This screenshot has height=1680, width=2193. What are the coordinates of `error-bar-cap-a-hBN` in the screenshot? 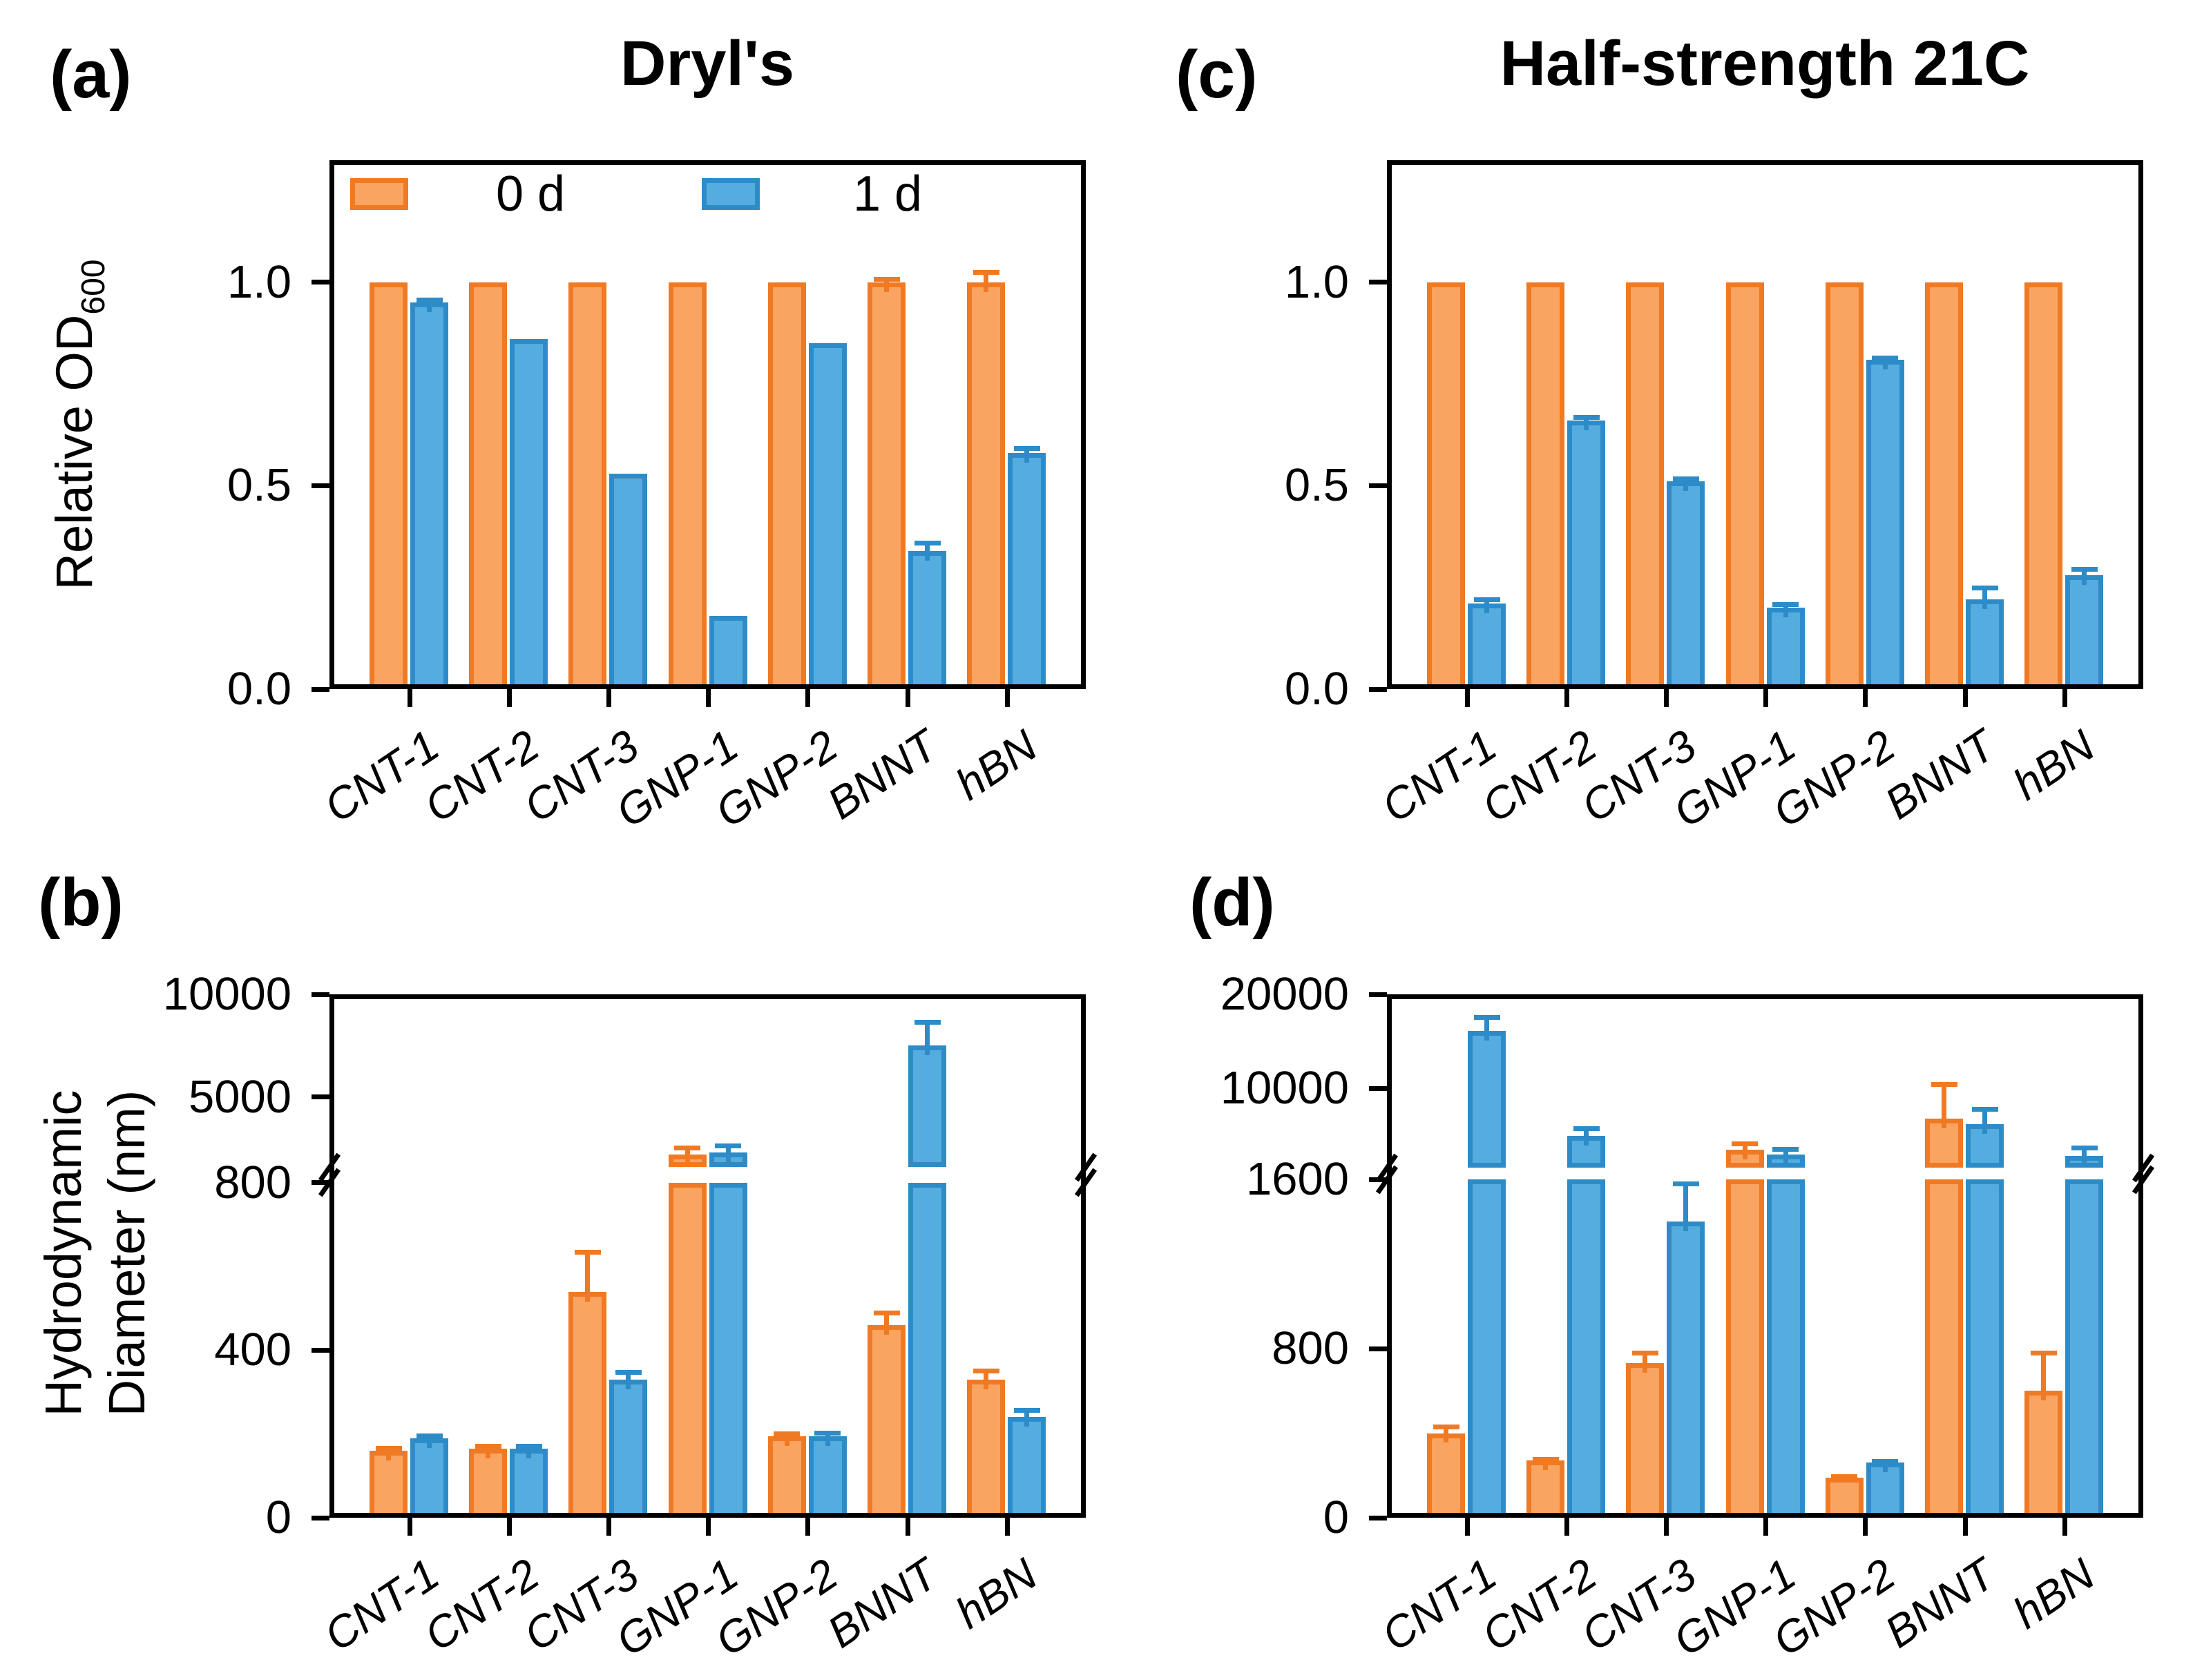 It's located at (986, 273).